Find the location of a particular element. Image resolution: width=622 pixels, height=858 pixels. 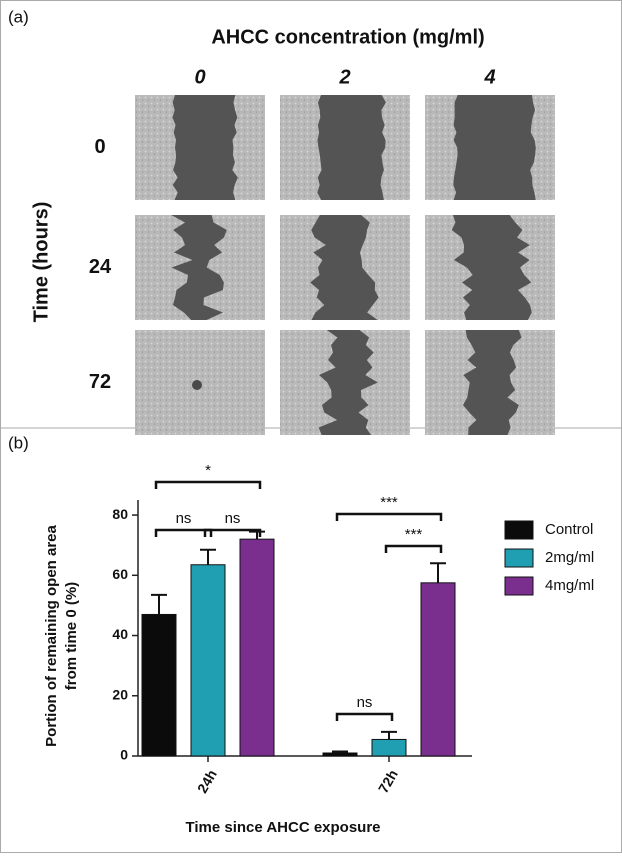

column-label: 2 is located at coordinates (344, 77).